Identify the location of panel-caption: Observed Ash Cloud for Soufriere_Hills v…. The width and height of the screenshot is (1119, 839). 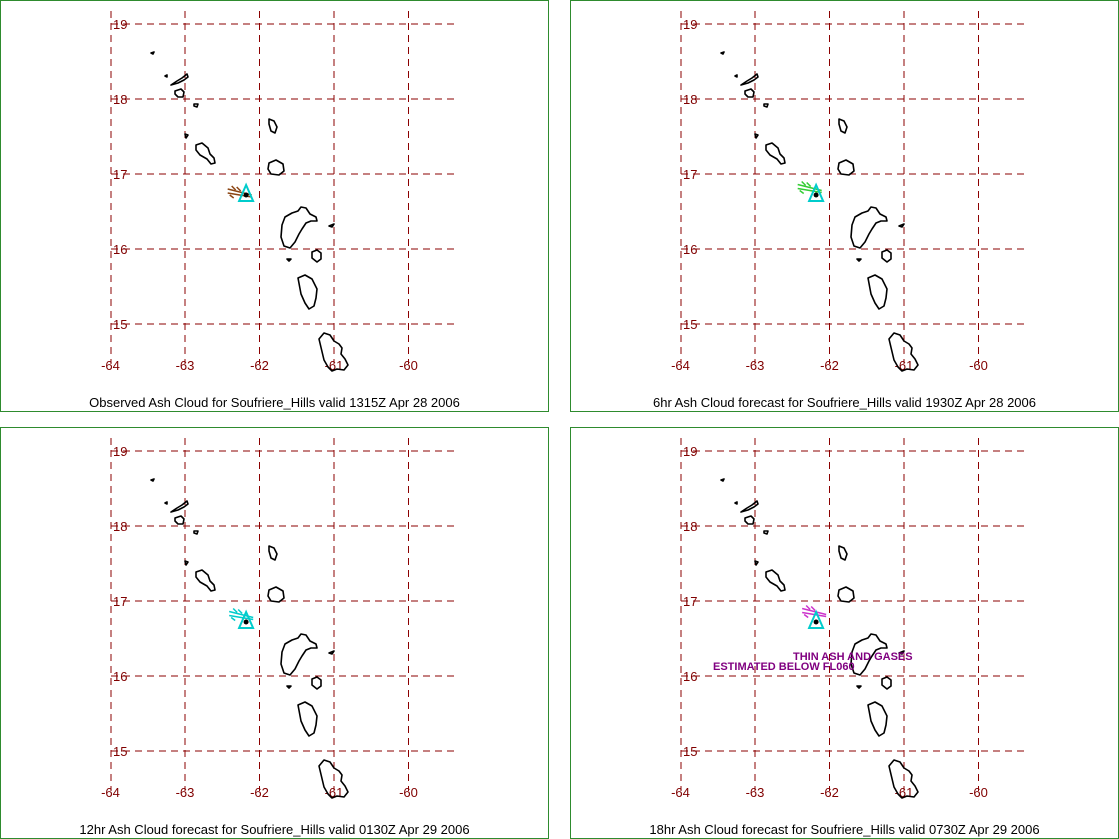
(274, 402).